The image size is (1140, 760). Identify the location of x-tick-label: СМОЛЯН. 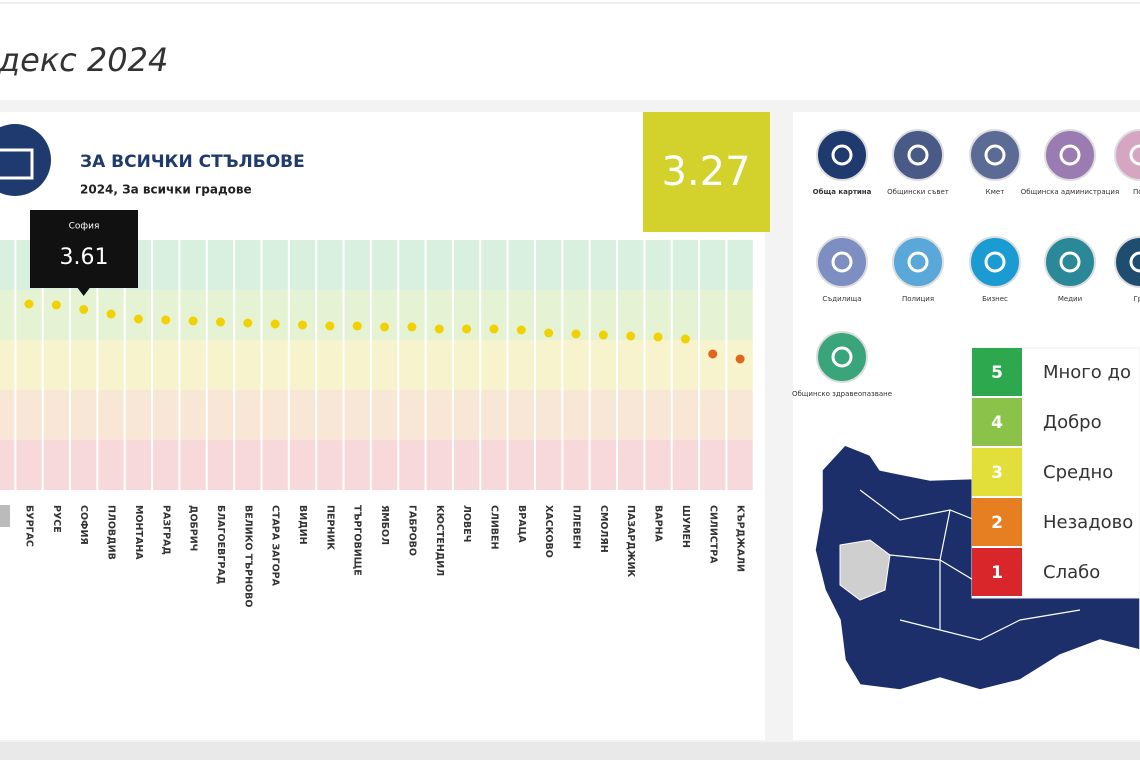
(603, 529).